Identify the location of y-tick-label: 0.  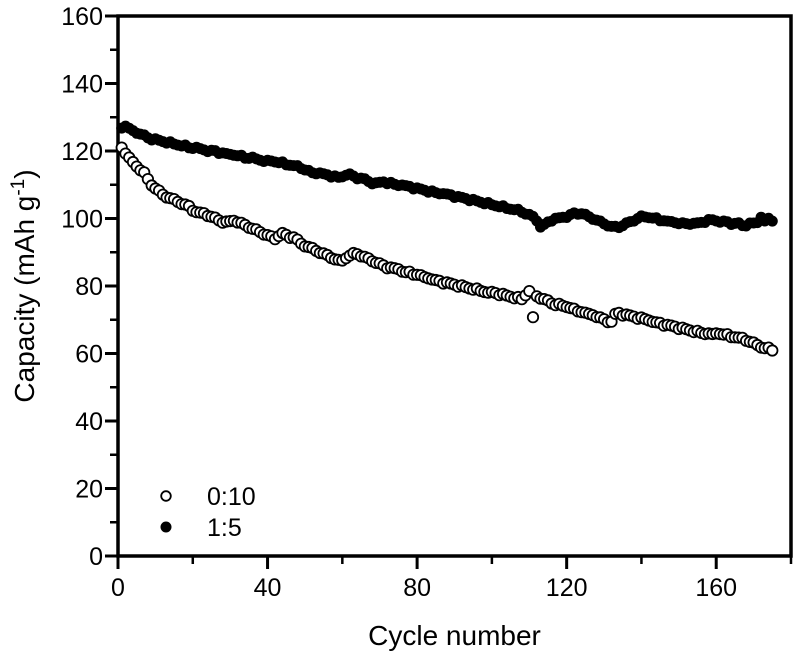
(96, 557).